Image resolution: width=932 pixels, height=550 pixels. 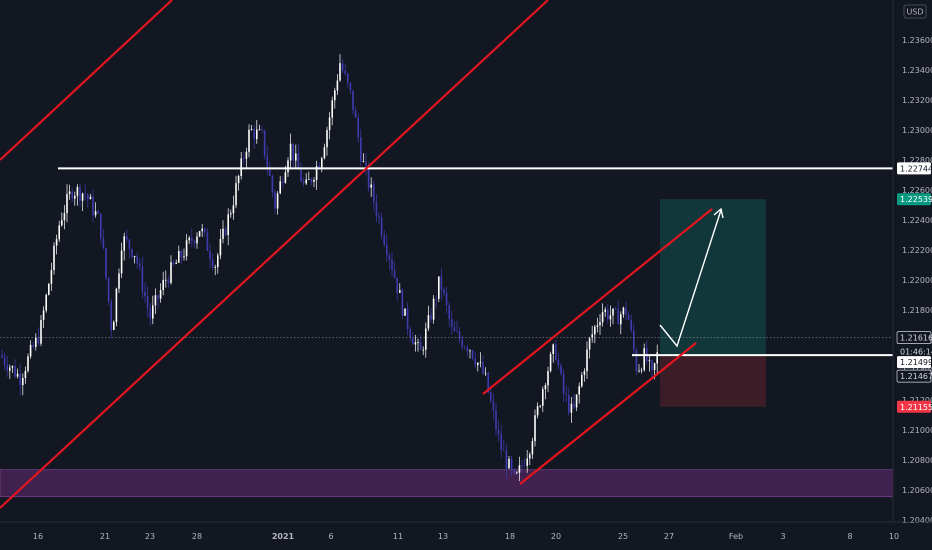 What do you see at coordinates (917, 70) in the screenshot?
I see `price-tick-label: 1.23400` at bounding box center [917, 70].